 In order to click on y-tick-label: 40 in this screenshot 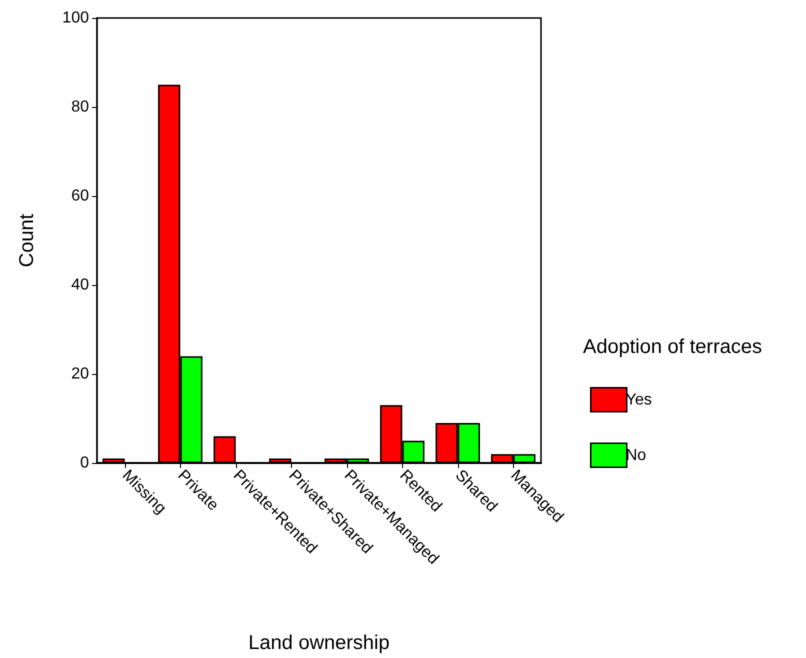, I will do `click(80, 285)`.